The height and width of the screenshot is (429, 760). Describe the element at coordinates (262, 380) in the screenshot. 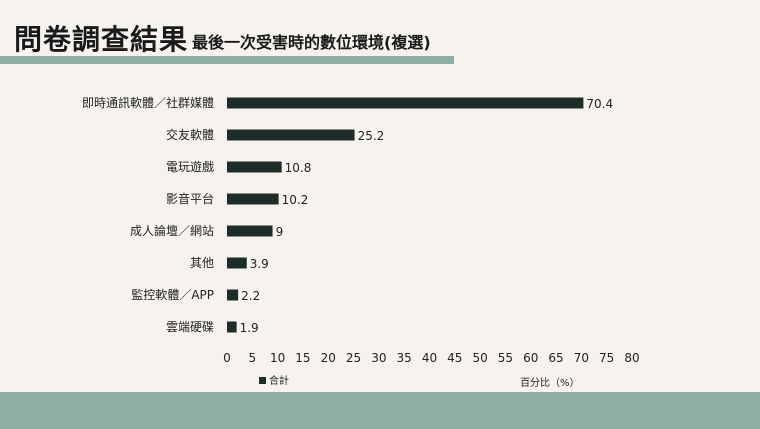

I see `legend-swatch` at that location.